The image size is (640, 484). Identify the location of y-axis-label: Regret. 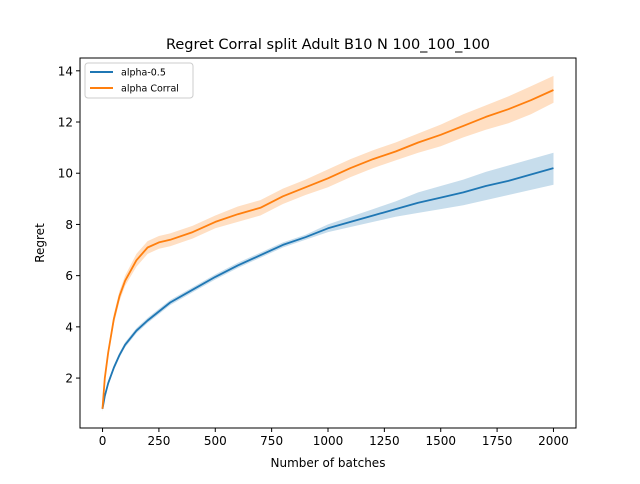
(40, 243).